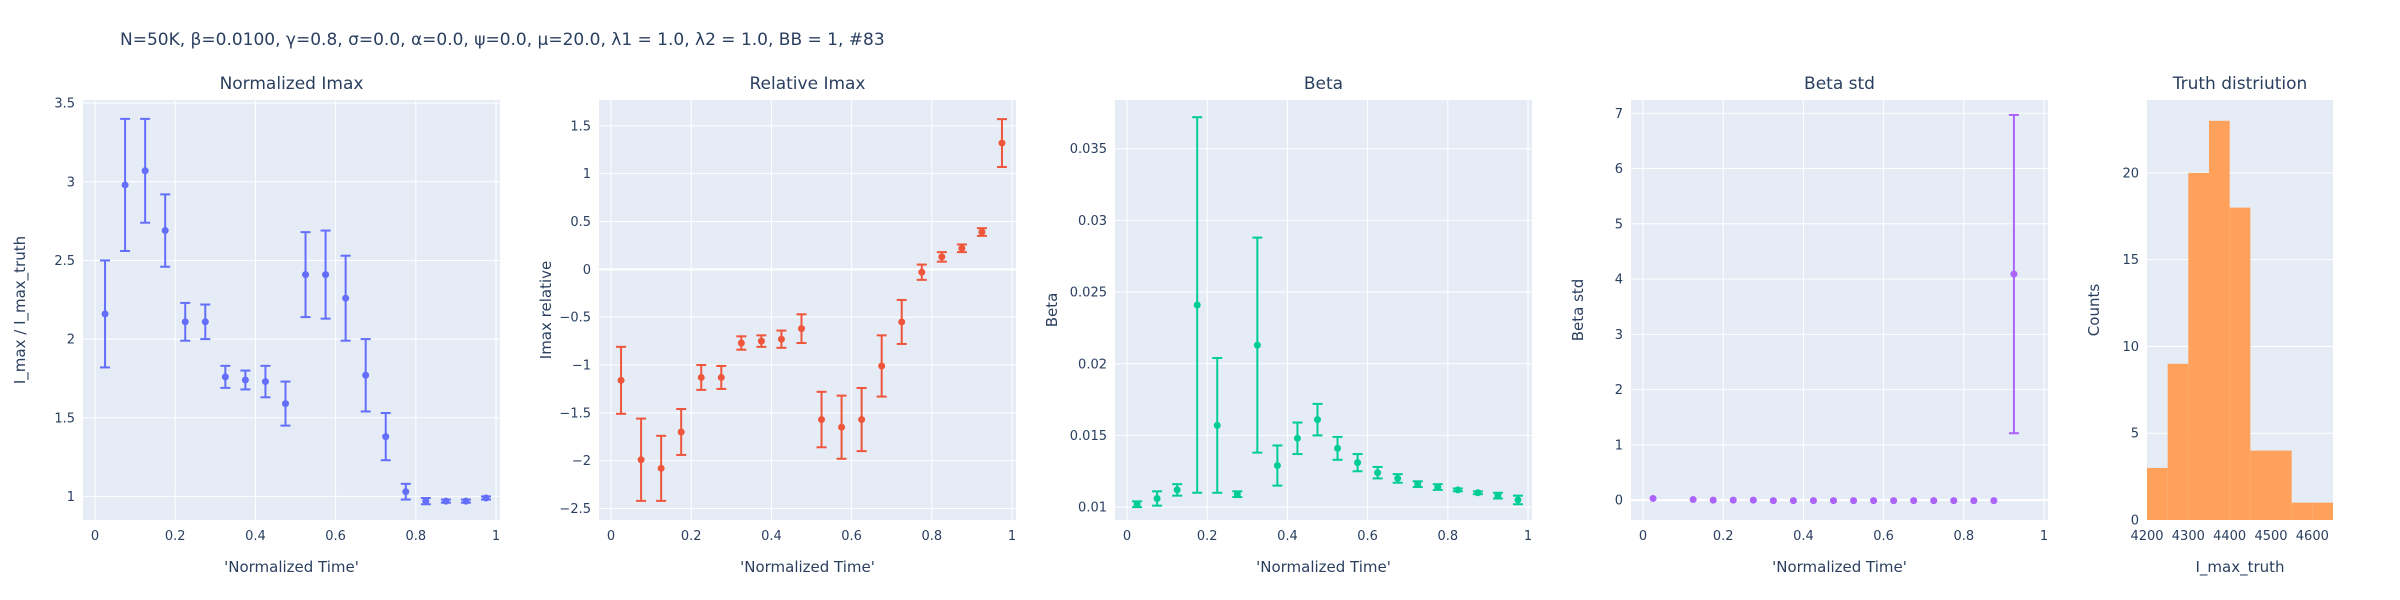 The image size is (2400, 600). What do you see at coordinates (581, 366) in the screenshot?
I see `y-tick-label: −1` at bounding box center [581, 366].